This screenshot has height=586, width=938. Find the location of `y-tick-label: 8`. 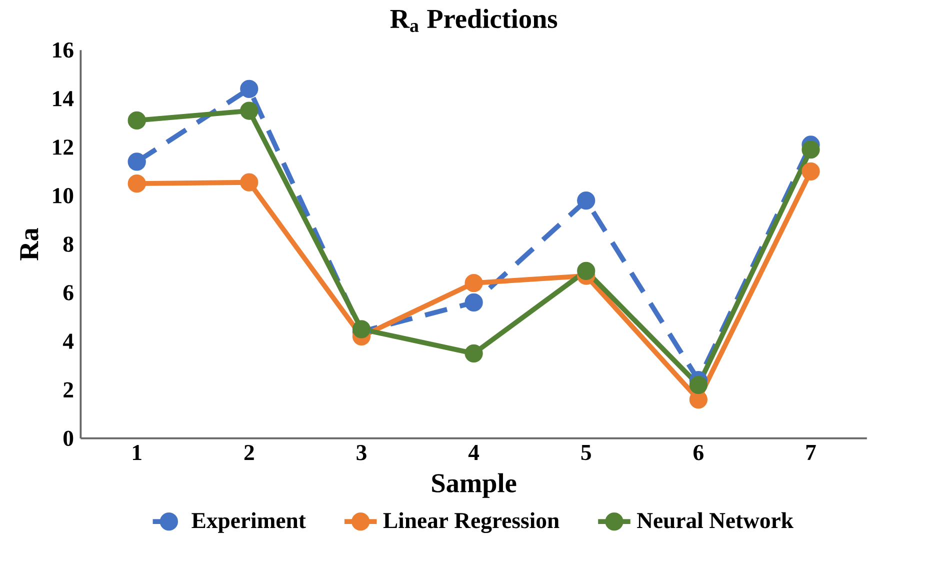

y-tick-label: 8 is located at coordinates (68, 244).